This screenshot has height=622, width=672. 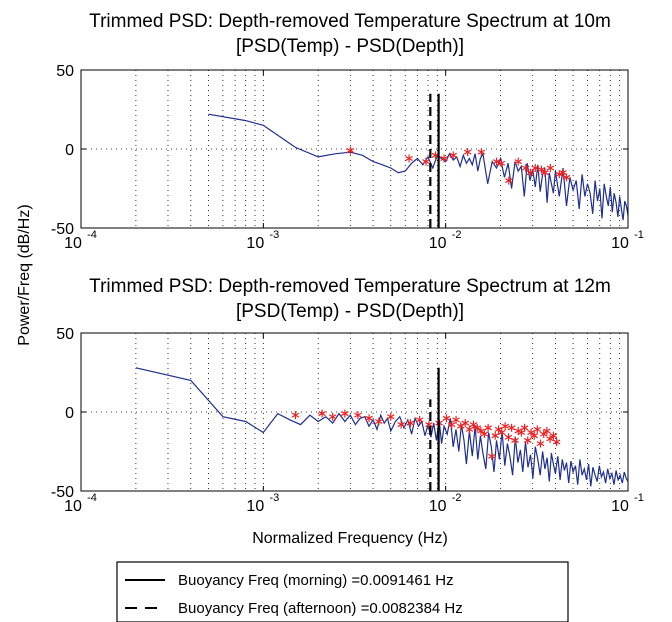 I want to click on y-axis-label: Power/Freq (dB/Hz), so click(x=24, y=274).